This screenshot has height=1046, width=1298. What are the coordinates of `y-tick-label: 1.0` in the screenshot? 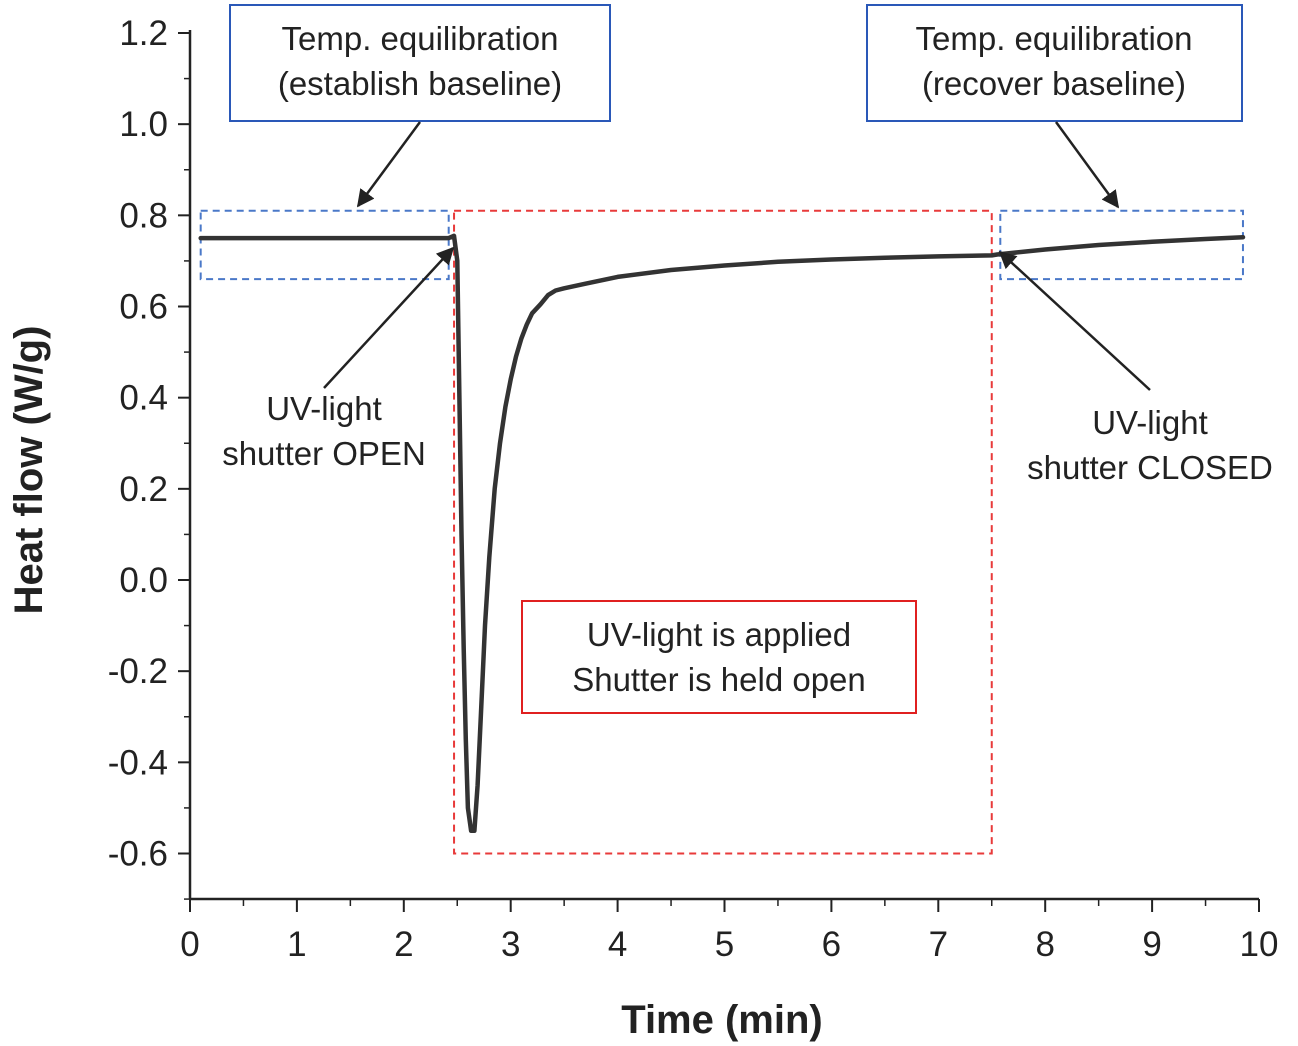 It's located at (143, 124).